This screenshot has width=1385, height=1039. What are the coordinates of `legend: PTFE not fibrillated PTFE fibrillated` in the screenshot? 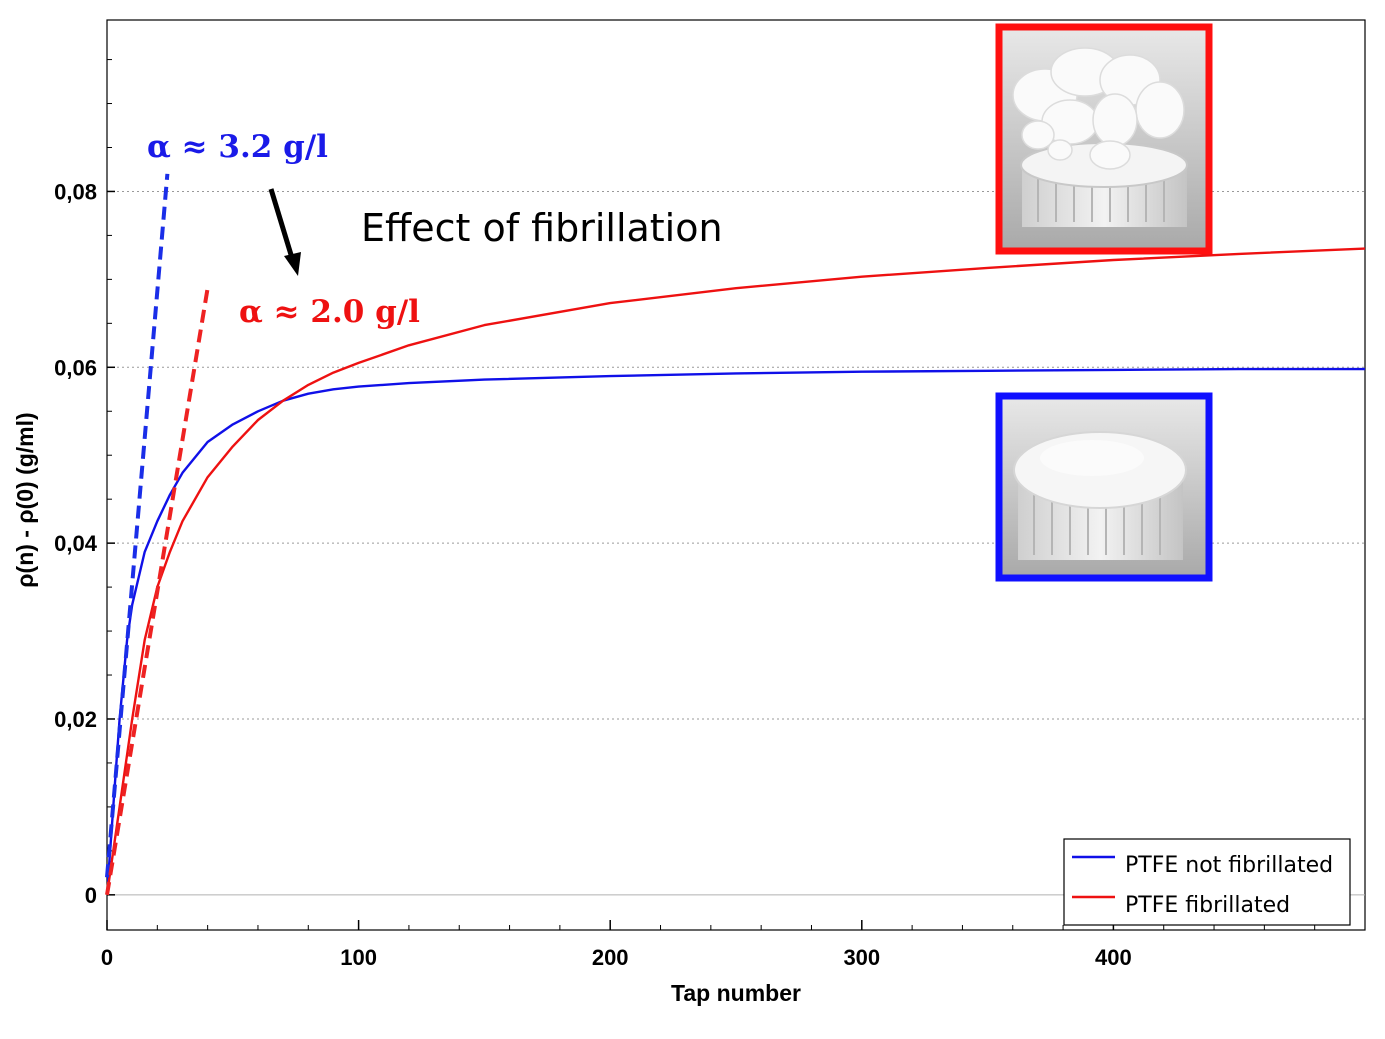 It's located at (1207, 882).